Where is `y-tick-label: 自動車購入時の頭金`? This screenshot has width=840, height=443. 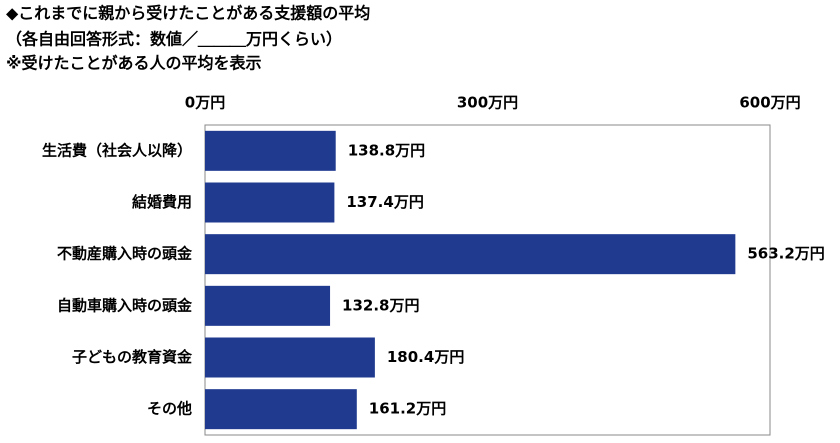 y-tick-label: 自動車購入時の頭金 is located at coordinates (125, 305).